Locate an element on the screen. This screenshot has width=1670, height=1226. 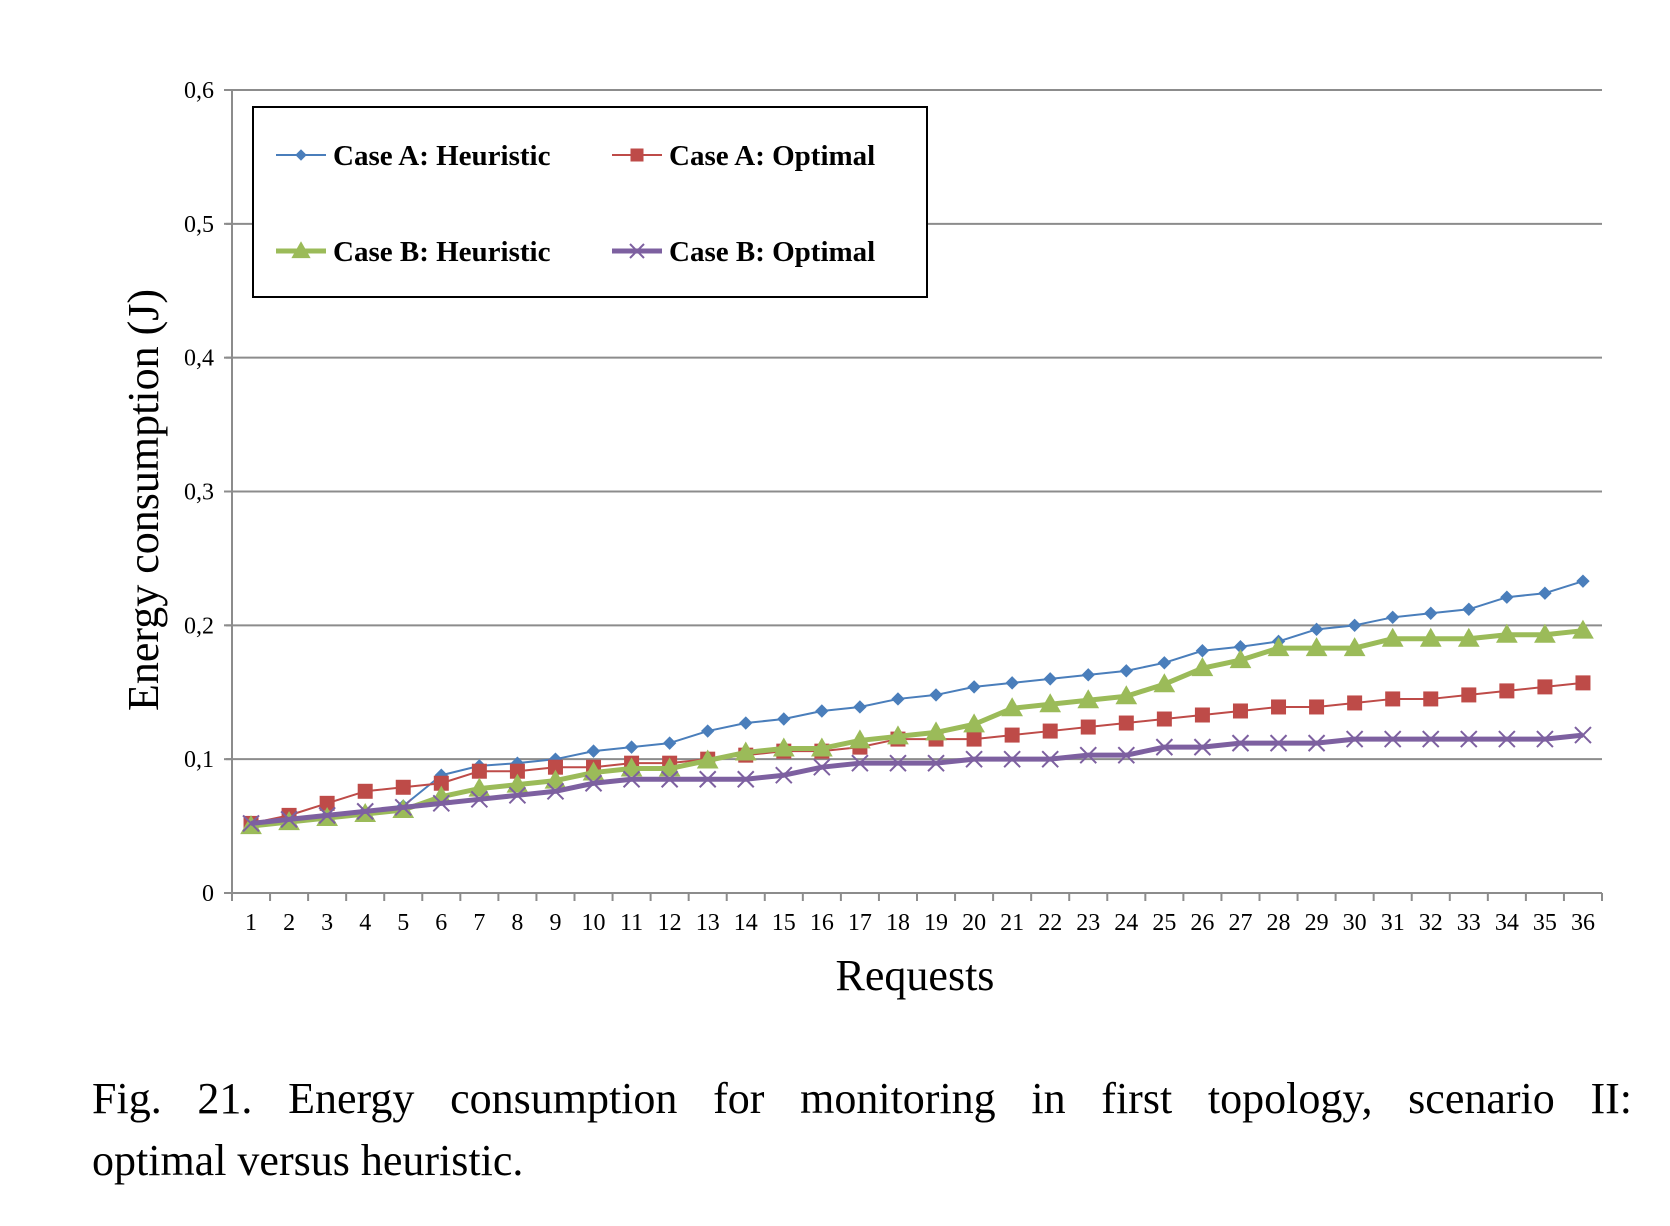
legend-entry: Case B: Optimal is located at coordinates (743, 252).